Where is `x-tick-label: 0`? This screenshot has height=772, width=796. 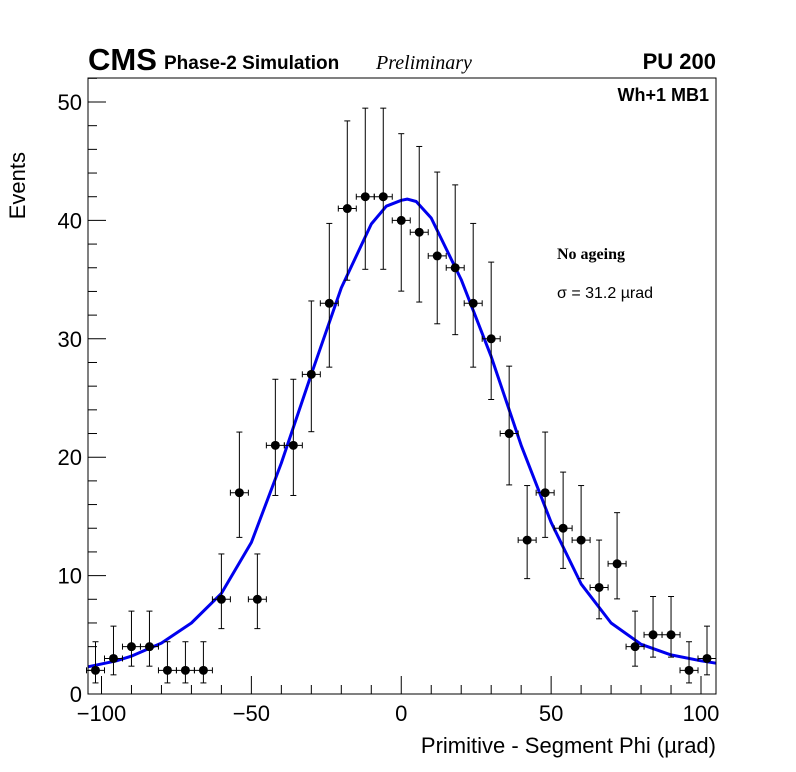
x-tick-label: 0 is located at coordinates (401, 713).